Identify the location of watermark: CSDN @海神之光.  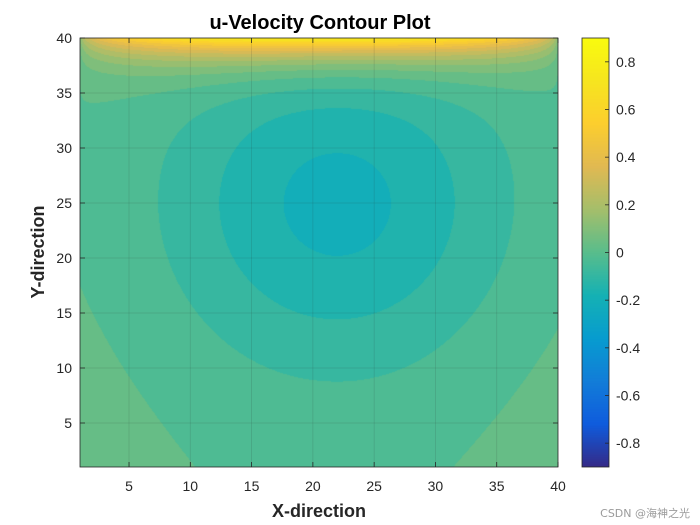
(645, 513).